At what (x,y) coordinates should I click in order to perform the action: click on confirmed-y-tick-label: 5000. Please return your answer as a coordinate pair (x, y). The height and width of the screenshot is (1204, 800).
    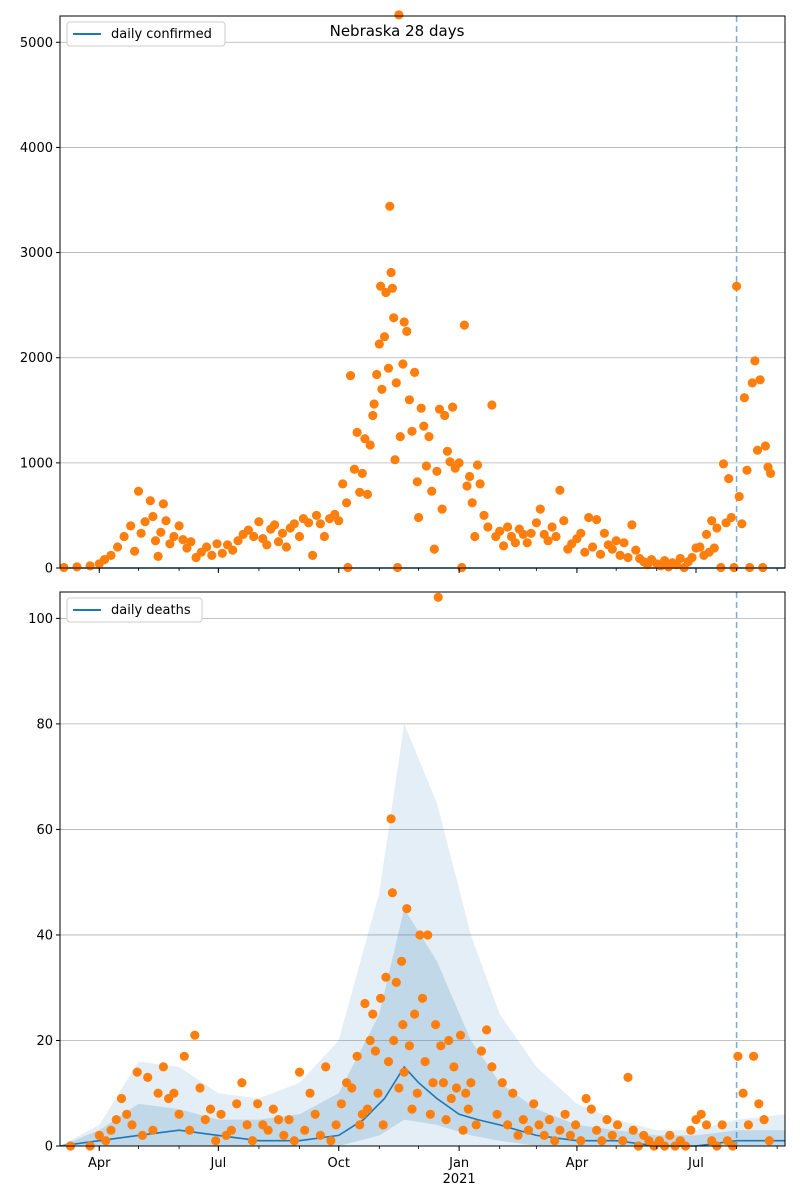
    Looking at the image, I should click on (36, 43).